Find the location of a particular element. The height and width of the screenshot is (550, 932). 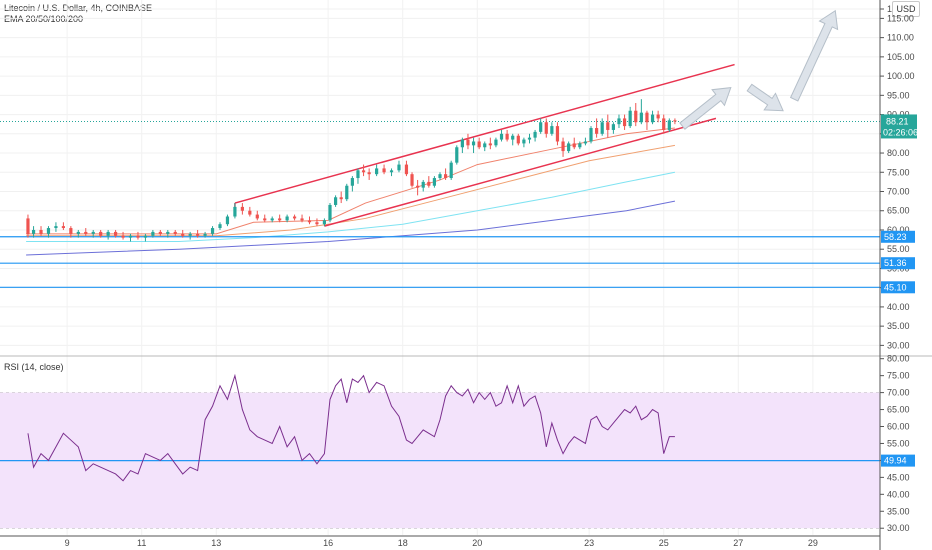

ema-line-ema50 is located at coordinates (351, 190).